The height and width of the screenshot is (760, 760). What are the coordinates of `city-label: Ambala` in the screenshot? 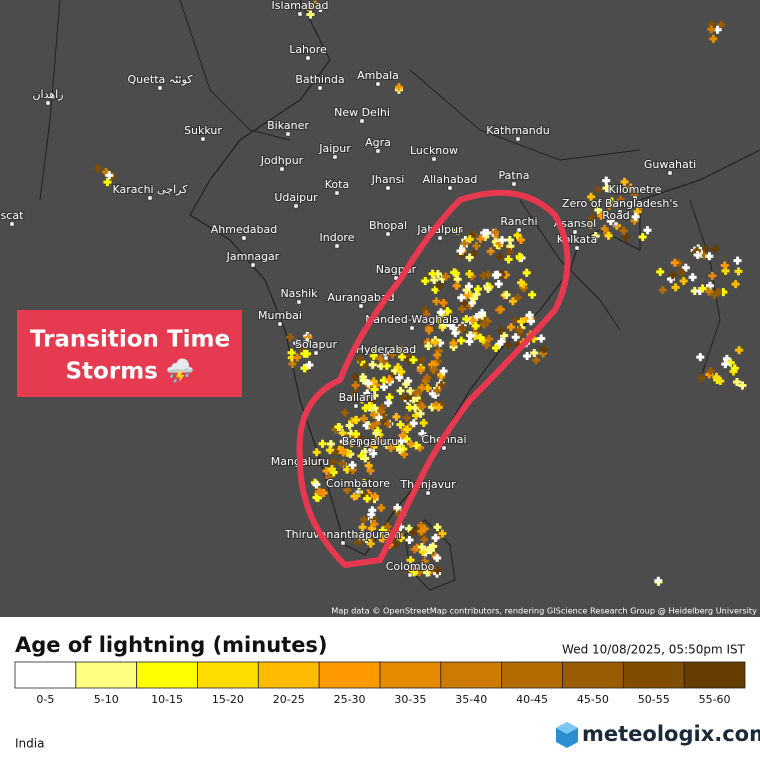 It's located at (378, 75).